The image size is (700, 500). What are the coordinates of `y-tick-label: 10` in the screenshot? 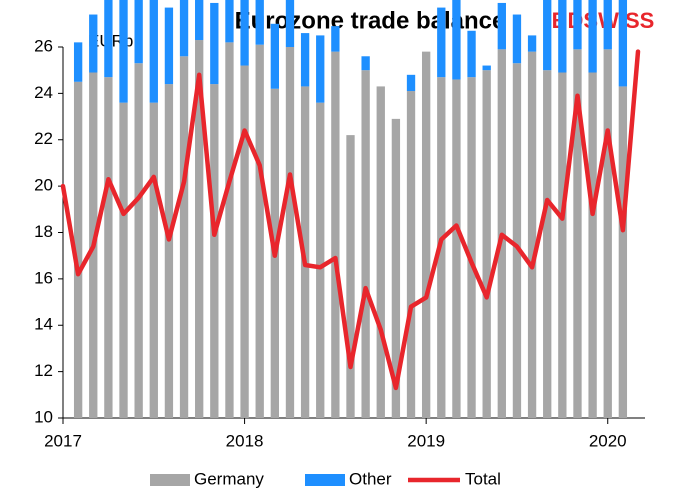 It's located at (43, 416).